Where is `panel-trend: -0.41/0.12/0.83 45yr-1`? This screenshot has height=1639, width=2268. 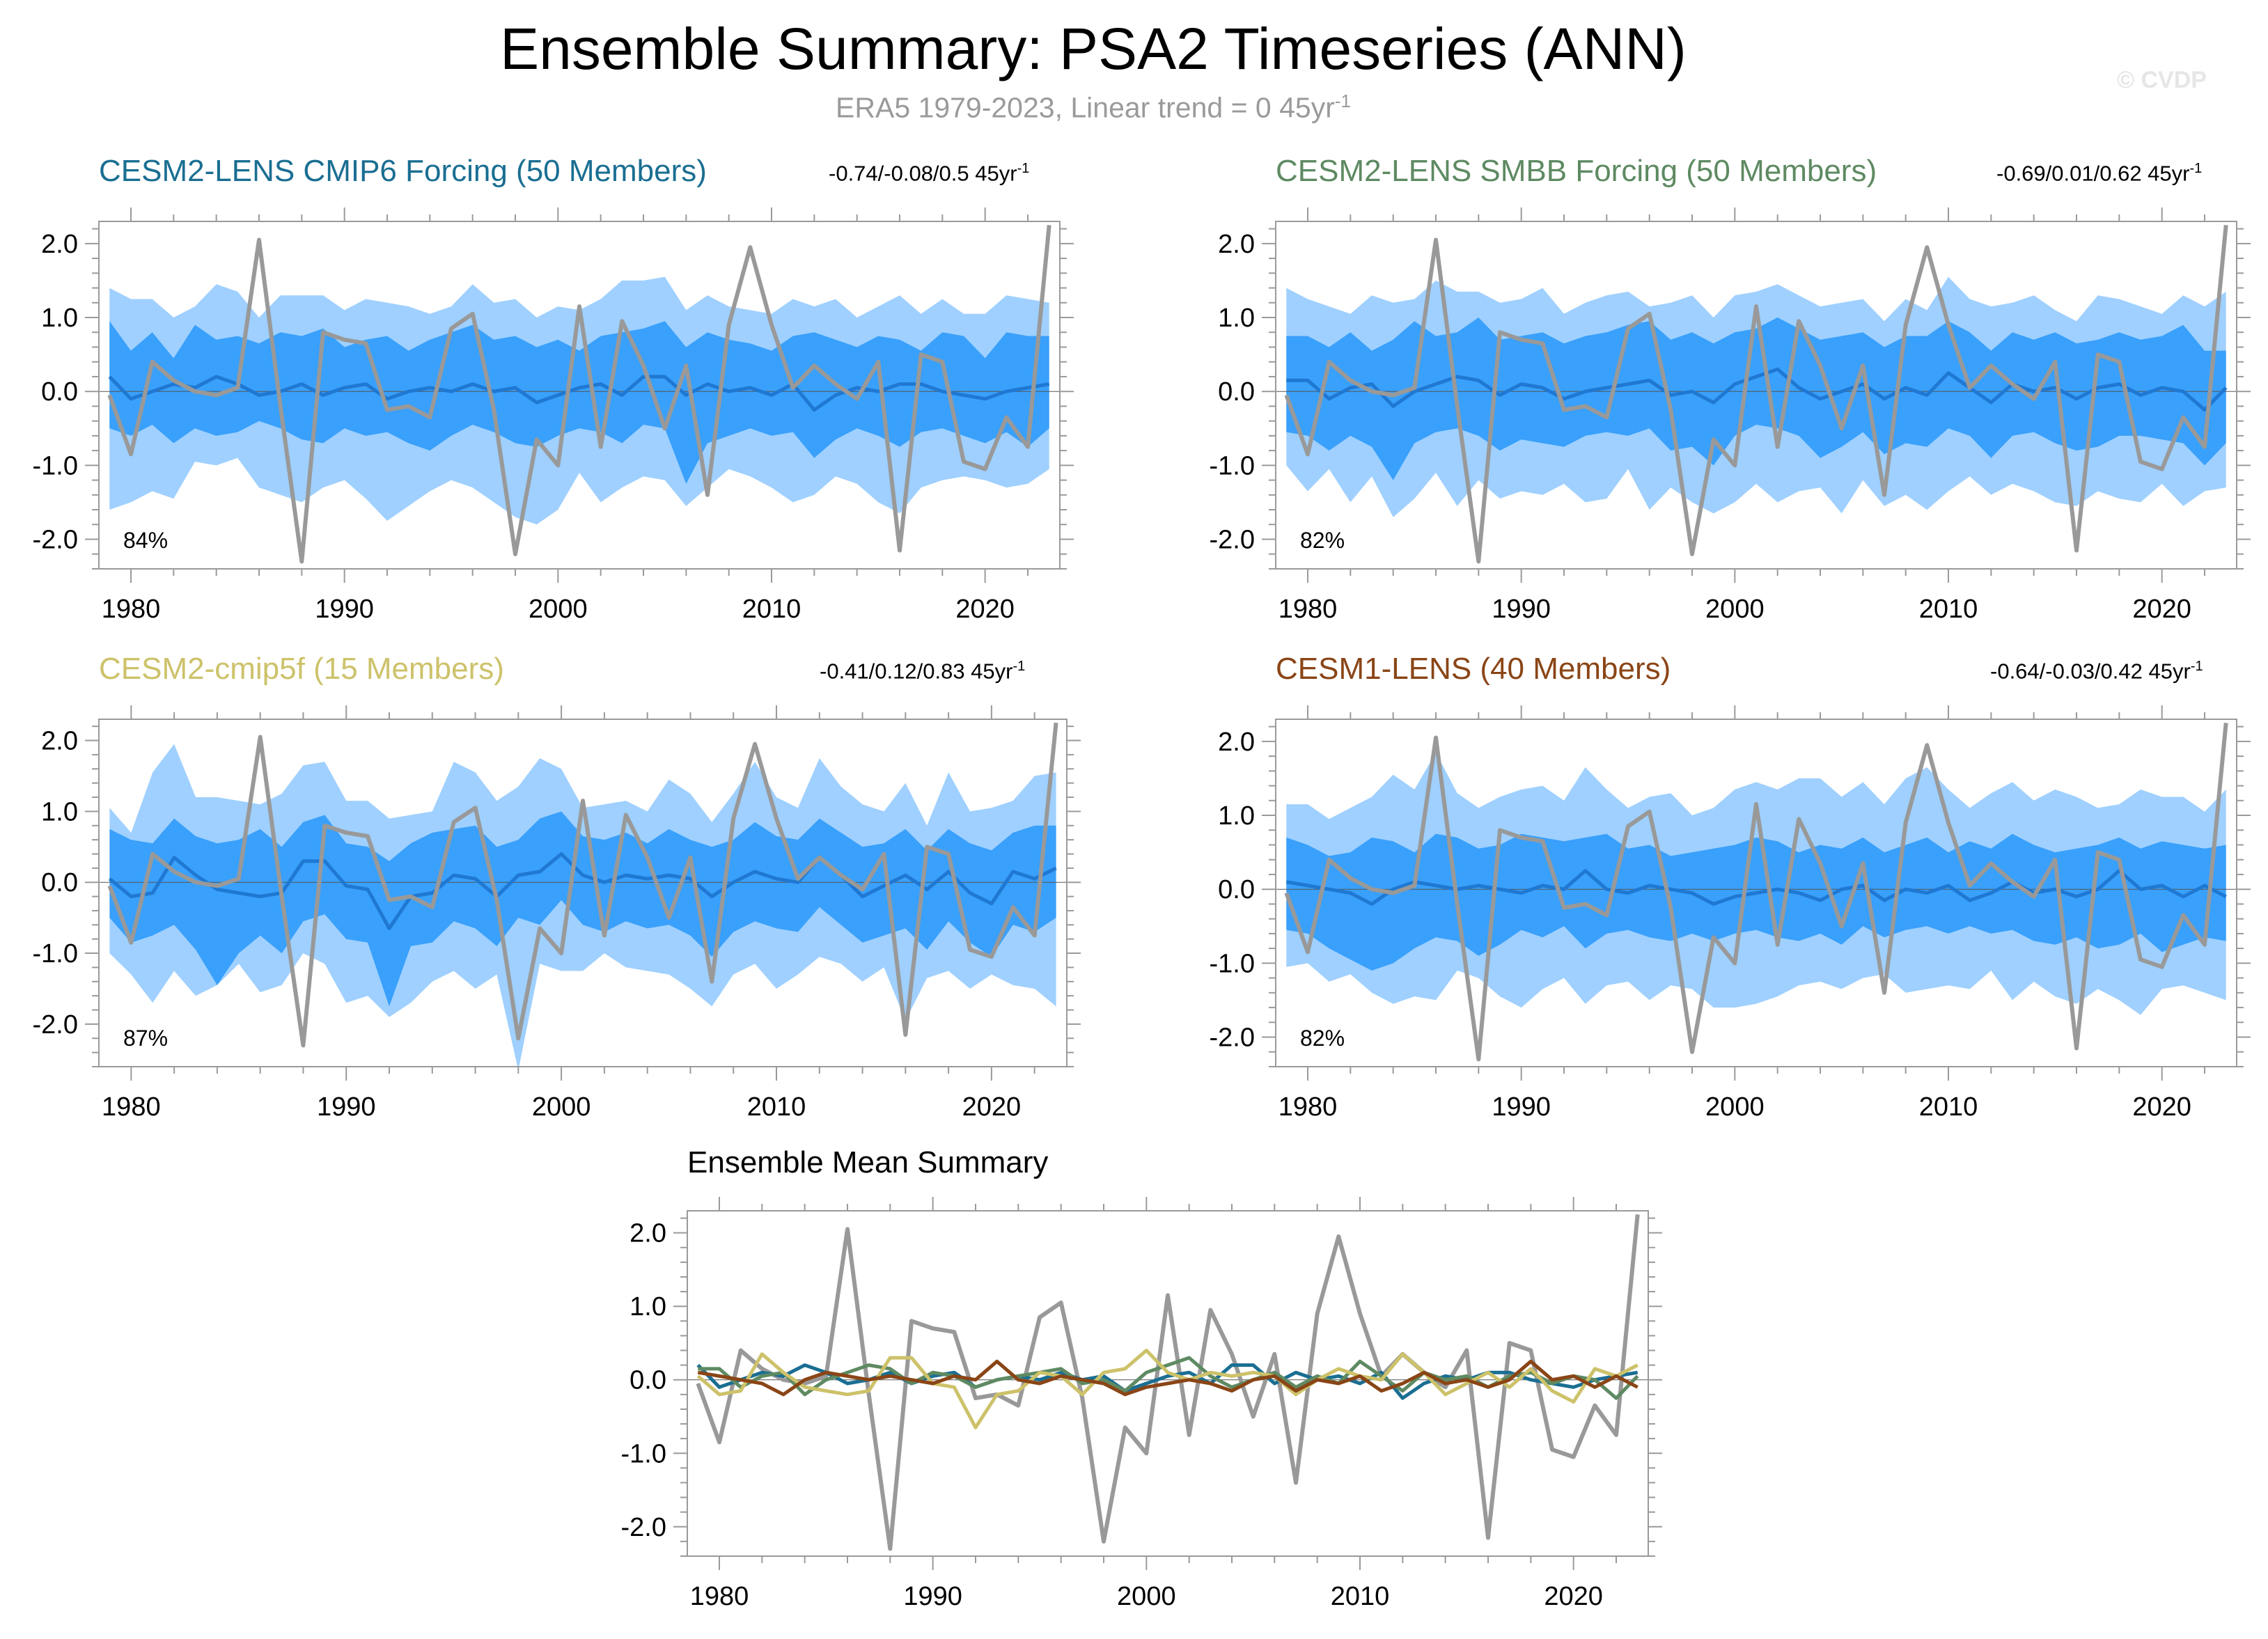 panel-trend: -0.41/0.12/0.83 45yr-1 is located at coordinates (922, 671).